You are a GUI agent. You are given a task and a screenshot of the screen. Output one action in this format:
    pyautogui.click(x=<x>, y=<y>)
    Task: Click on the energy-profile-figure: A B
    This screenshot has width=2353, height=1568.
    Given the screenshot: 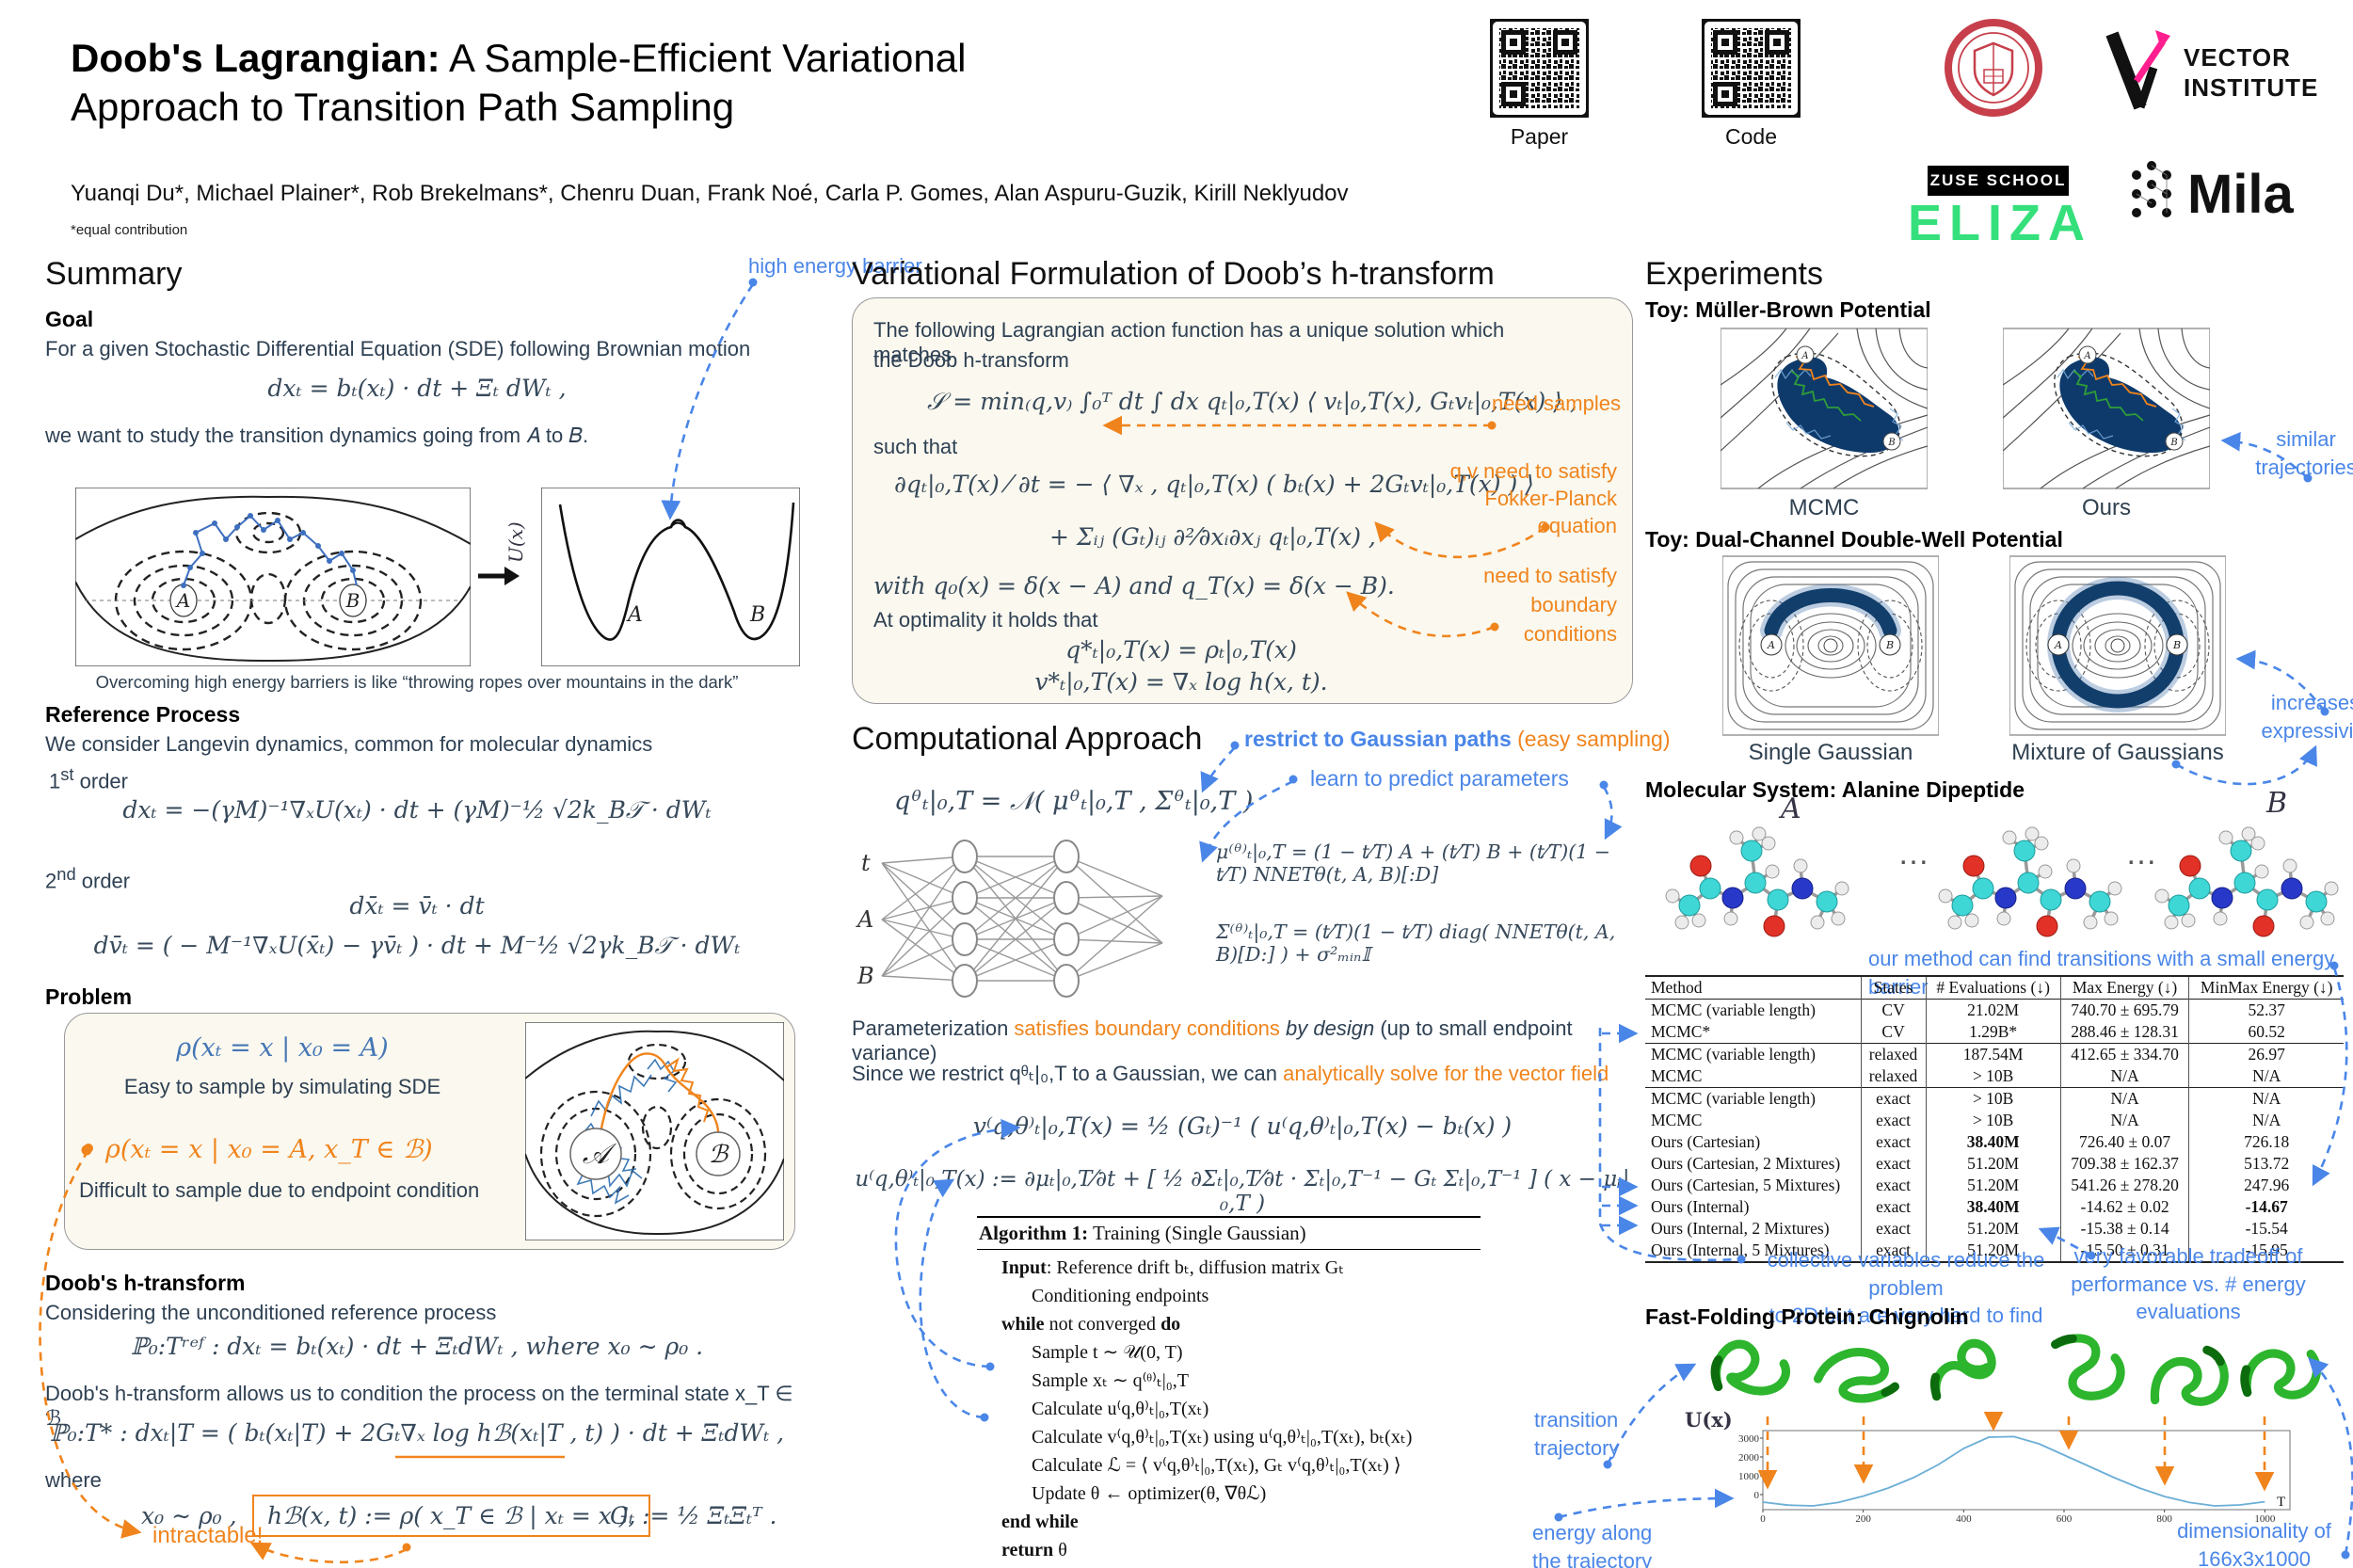 What is the action you would take?
    pyautogui.click(x=670, y=577)
    